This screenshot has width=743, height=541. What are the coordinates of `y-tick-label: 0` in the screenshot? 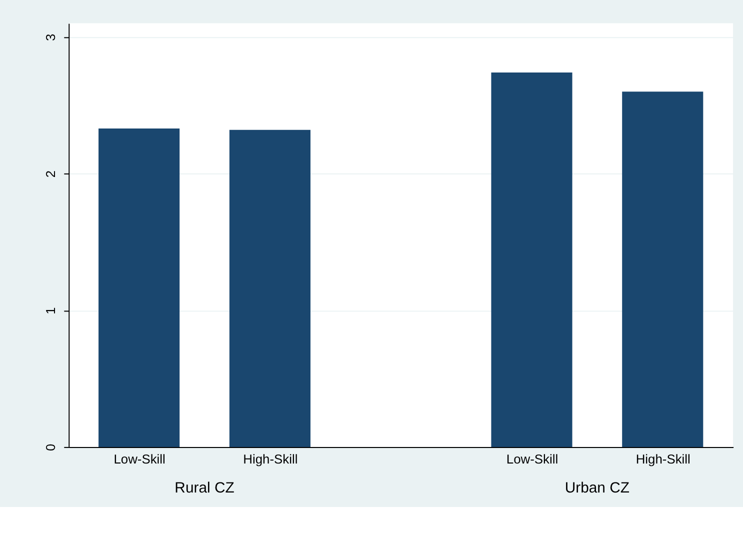 It's located at (50, 448).